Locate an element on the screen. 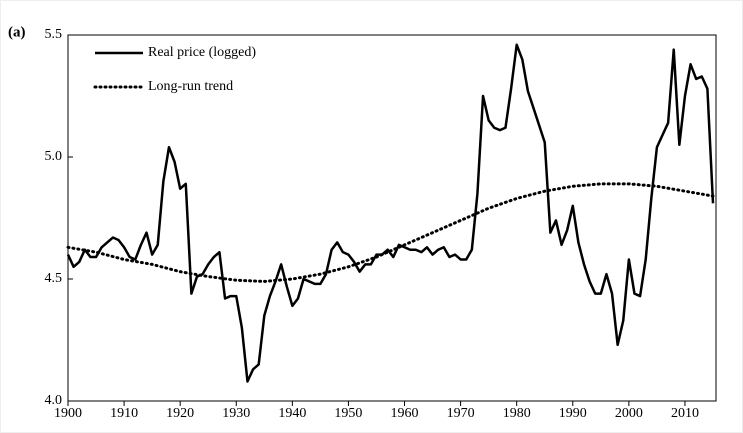 The image size is (743, 433). x-tick-label: 2000 is located at coordinates (629, 413).